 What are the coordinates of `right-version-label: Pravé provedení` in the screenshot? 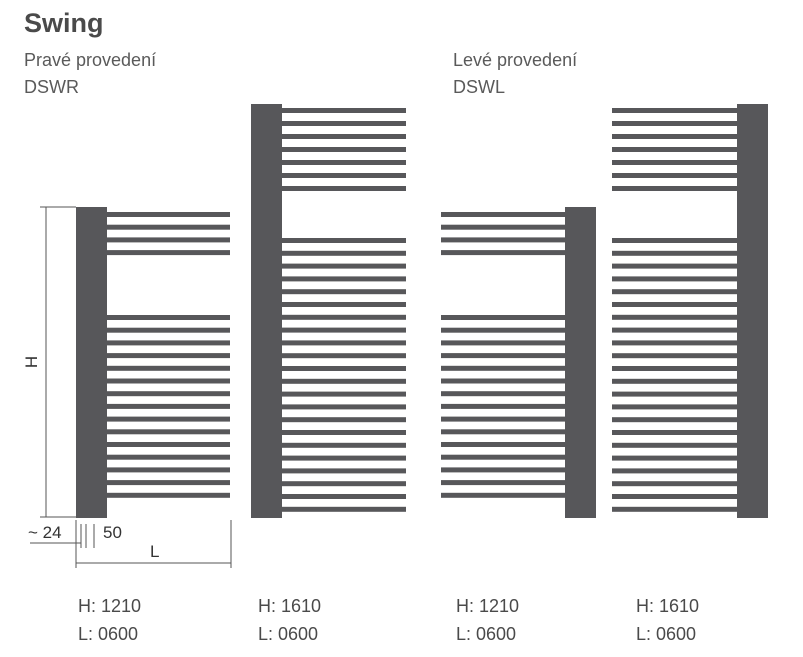 It's located at (90, 60).